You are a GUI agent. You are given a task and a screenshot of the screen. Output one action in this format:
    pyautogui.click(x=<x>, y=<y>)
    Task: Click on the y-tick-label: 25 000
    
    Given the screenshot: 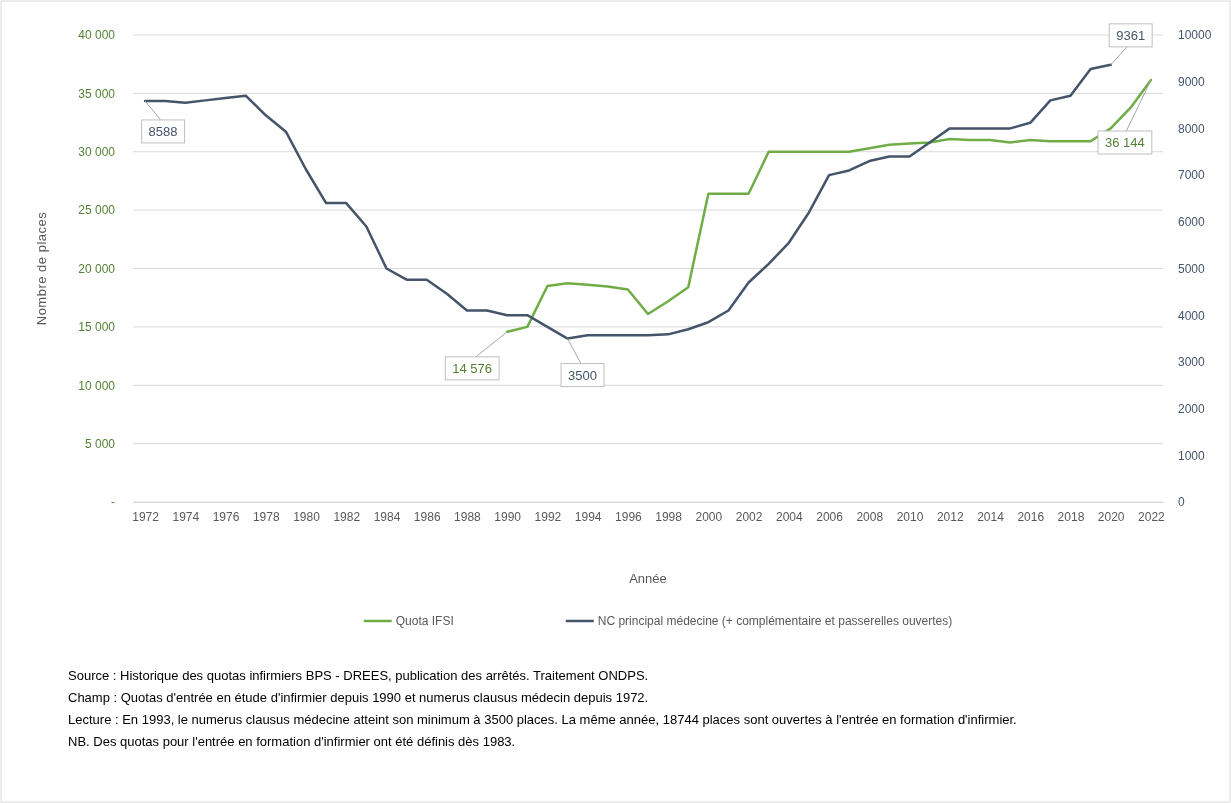 What is the action you would take?
    pyautogui.click(x=97, y=210)
    